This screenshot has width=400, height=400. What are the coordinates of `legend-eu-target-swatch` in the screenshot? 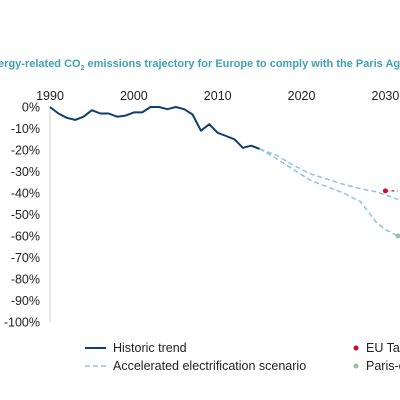 It's located at (356, 348).